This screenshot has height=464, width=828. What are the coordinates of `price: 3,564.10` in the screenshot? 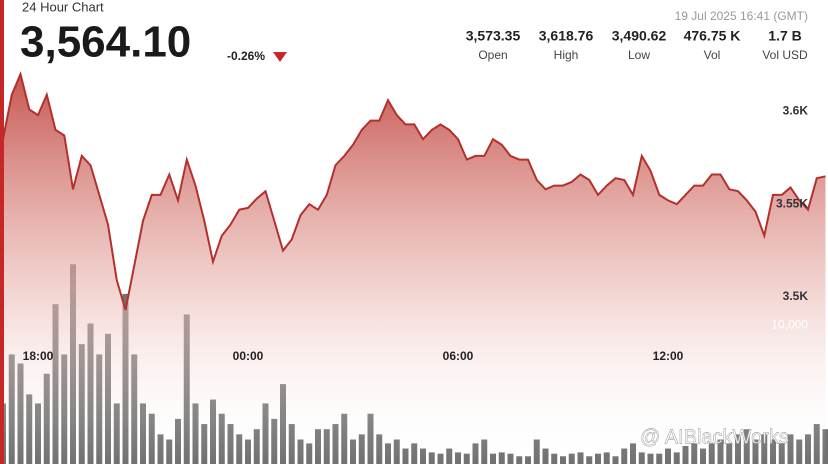 It's located at (105, 42).